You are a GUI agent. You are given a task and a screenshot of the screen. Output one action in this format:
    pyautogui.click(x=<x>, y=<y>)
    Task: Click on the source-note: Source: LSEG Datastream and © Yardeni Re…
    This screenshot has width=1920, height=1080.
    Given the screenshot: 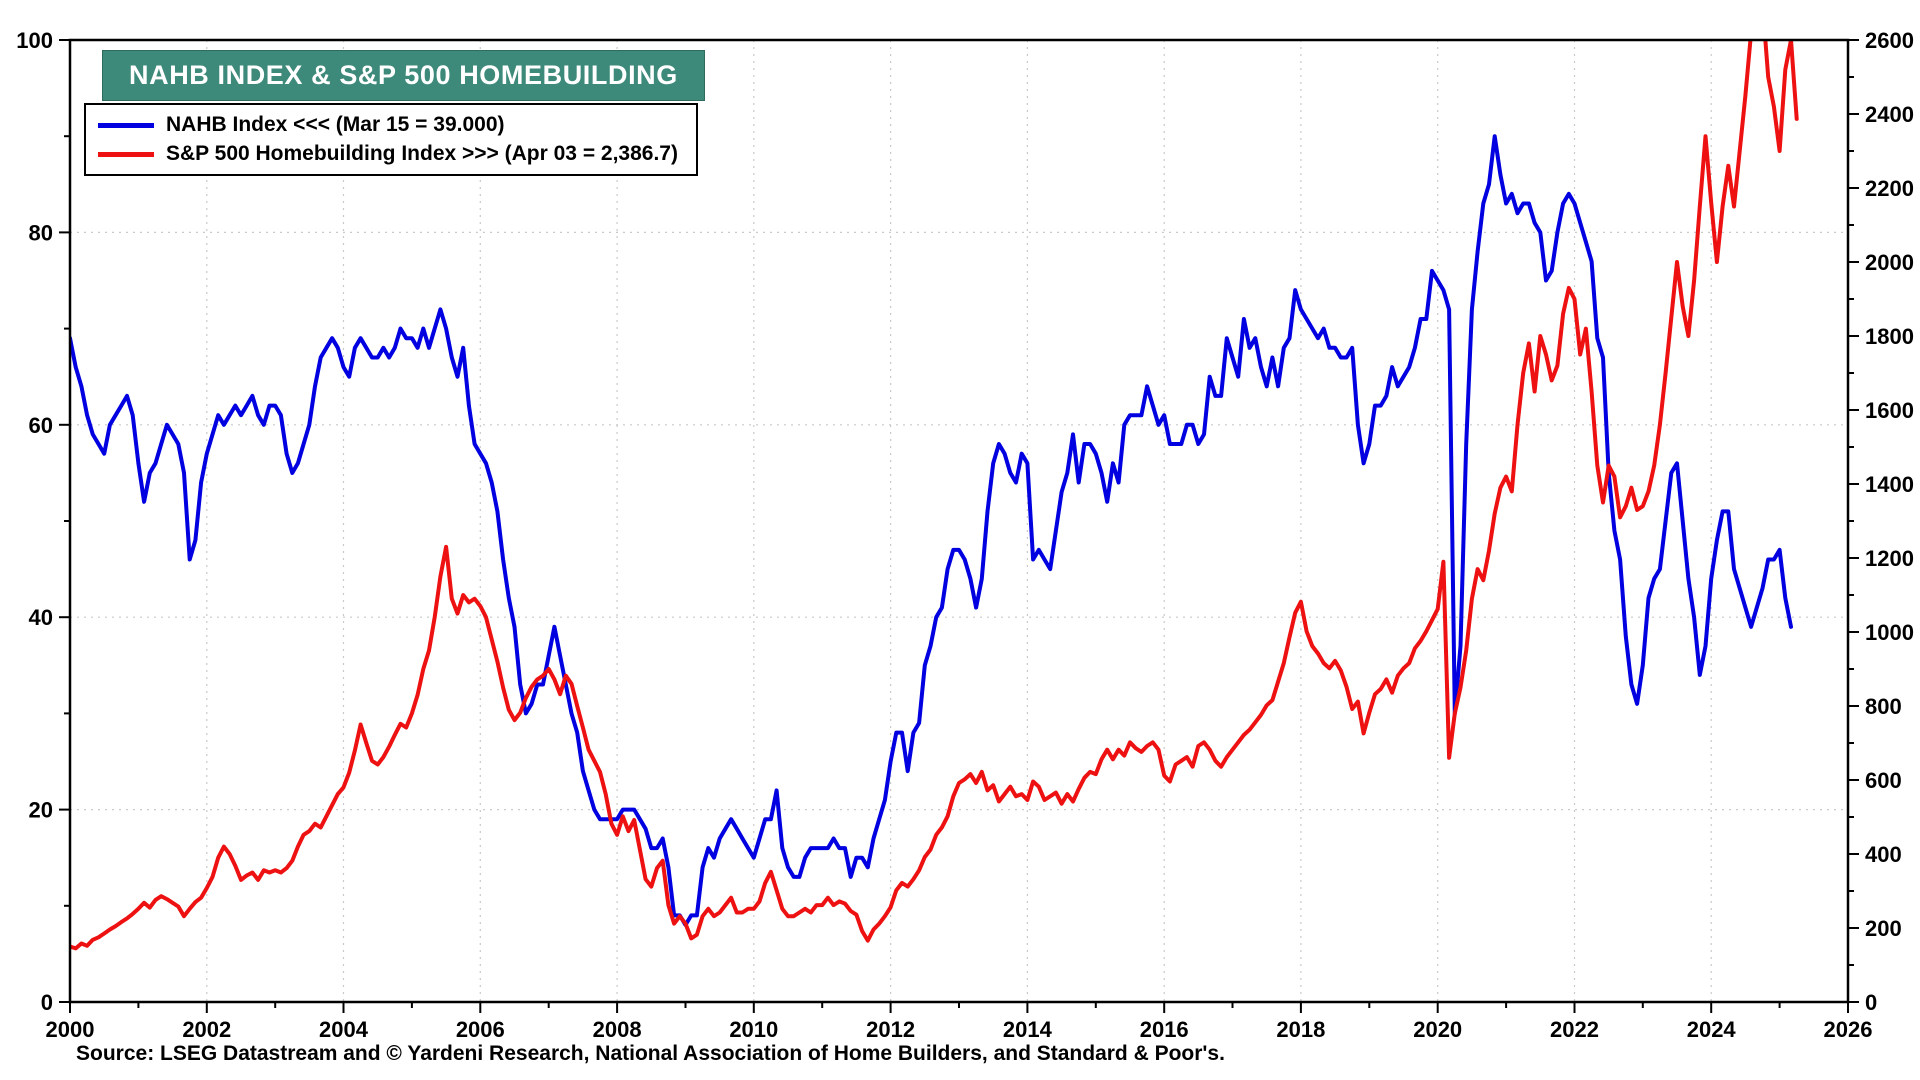 What is the action you would take?
    pyautogui.click(x=650, y=1053)
    